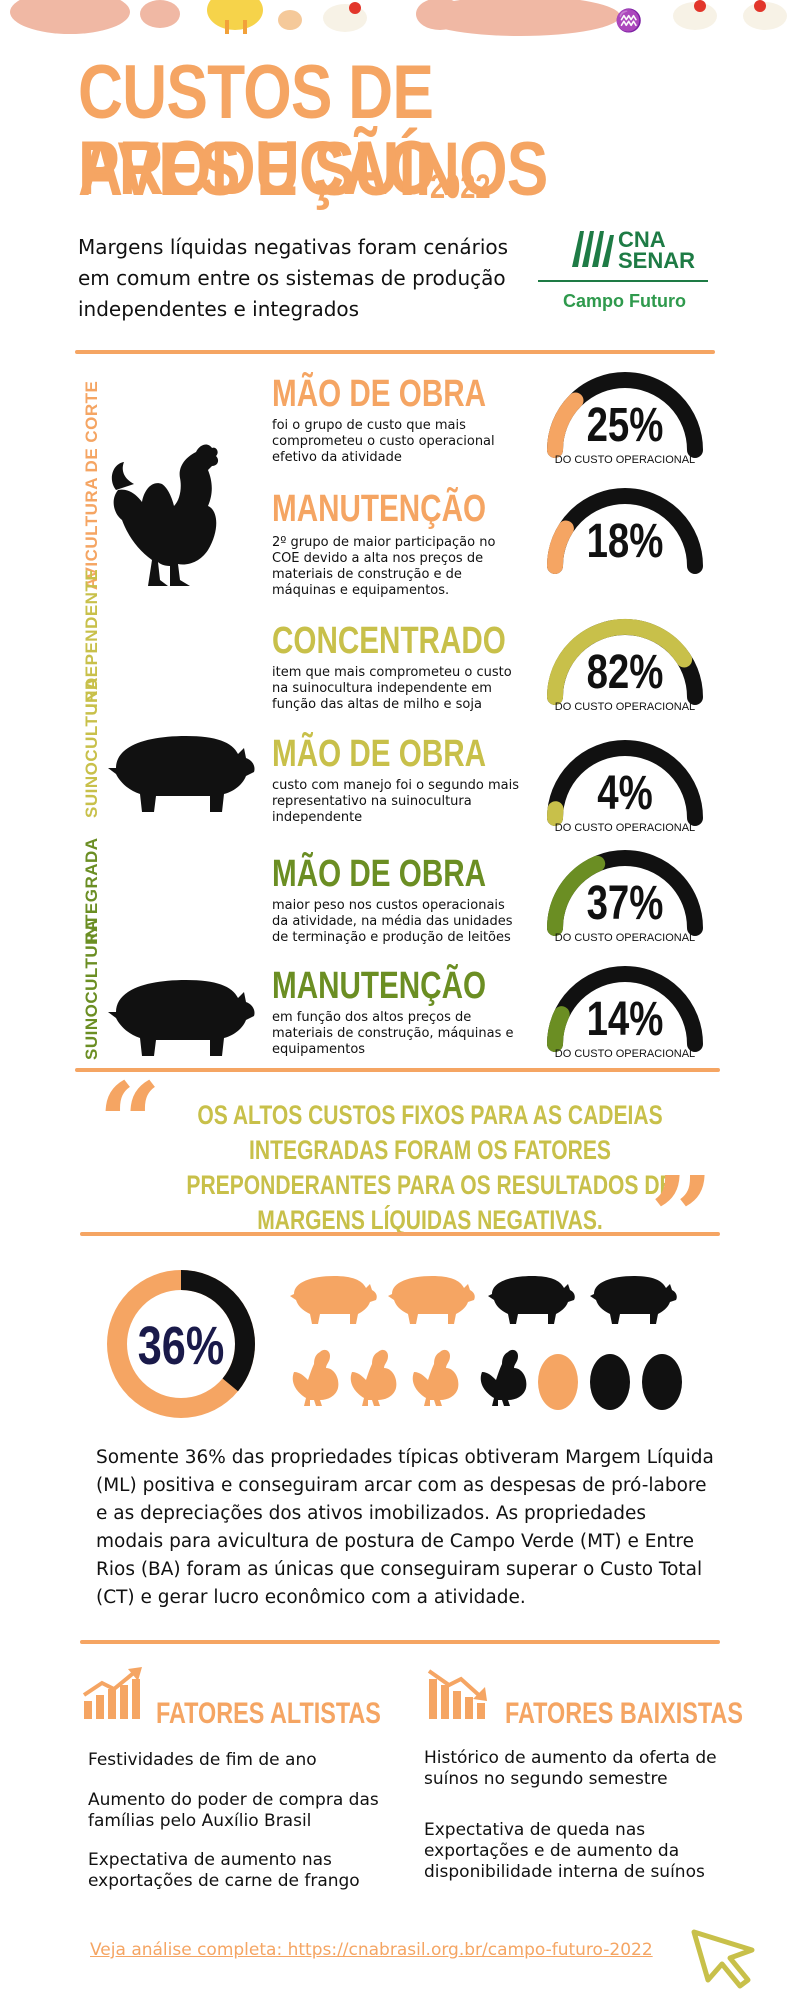 The image size is (800, 2000). What do you see at coordinates (389, 641) in the screenshot?
I see `item-title-3: CONCENTRADO` at bounding box center [389, 641].